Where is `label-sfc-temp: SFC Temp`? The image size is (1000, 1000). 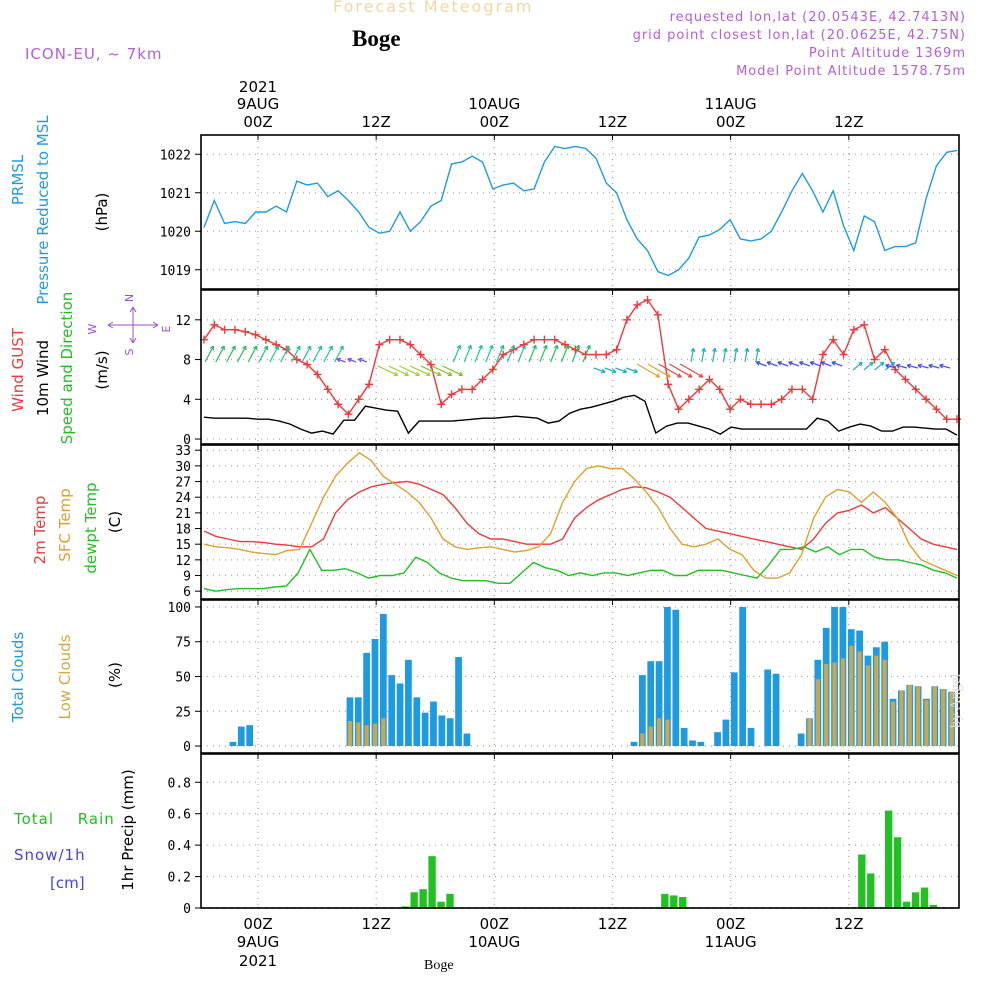
label-sfc-temp: SFC Temp is located at coordinates (65, 524).